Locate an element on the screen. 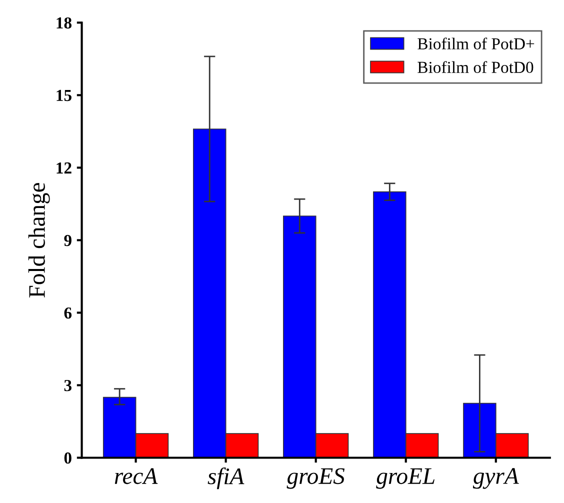 The height and width of the screenshot is (503, 564). y-tick-label: 9 is located at coordinates (68, 240).